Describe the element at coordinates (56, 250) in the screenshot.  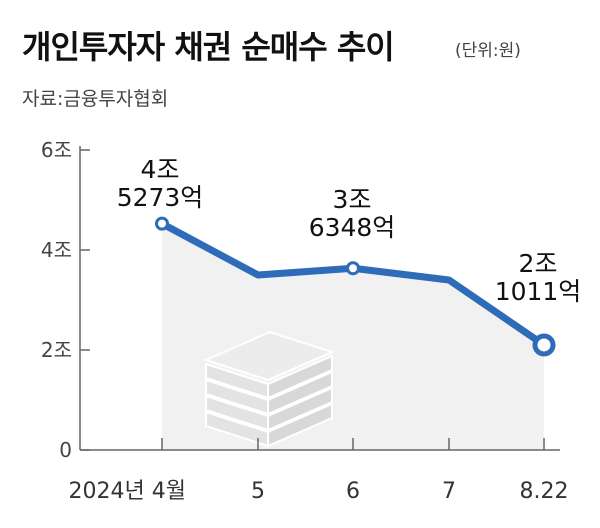
I see `y-tick-label: 4조` at that location.